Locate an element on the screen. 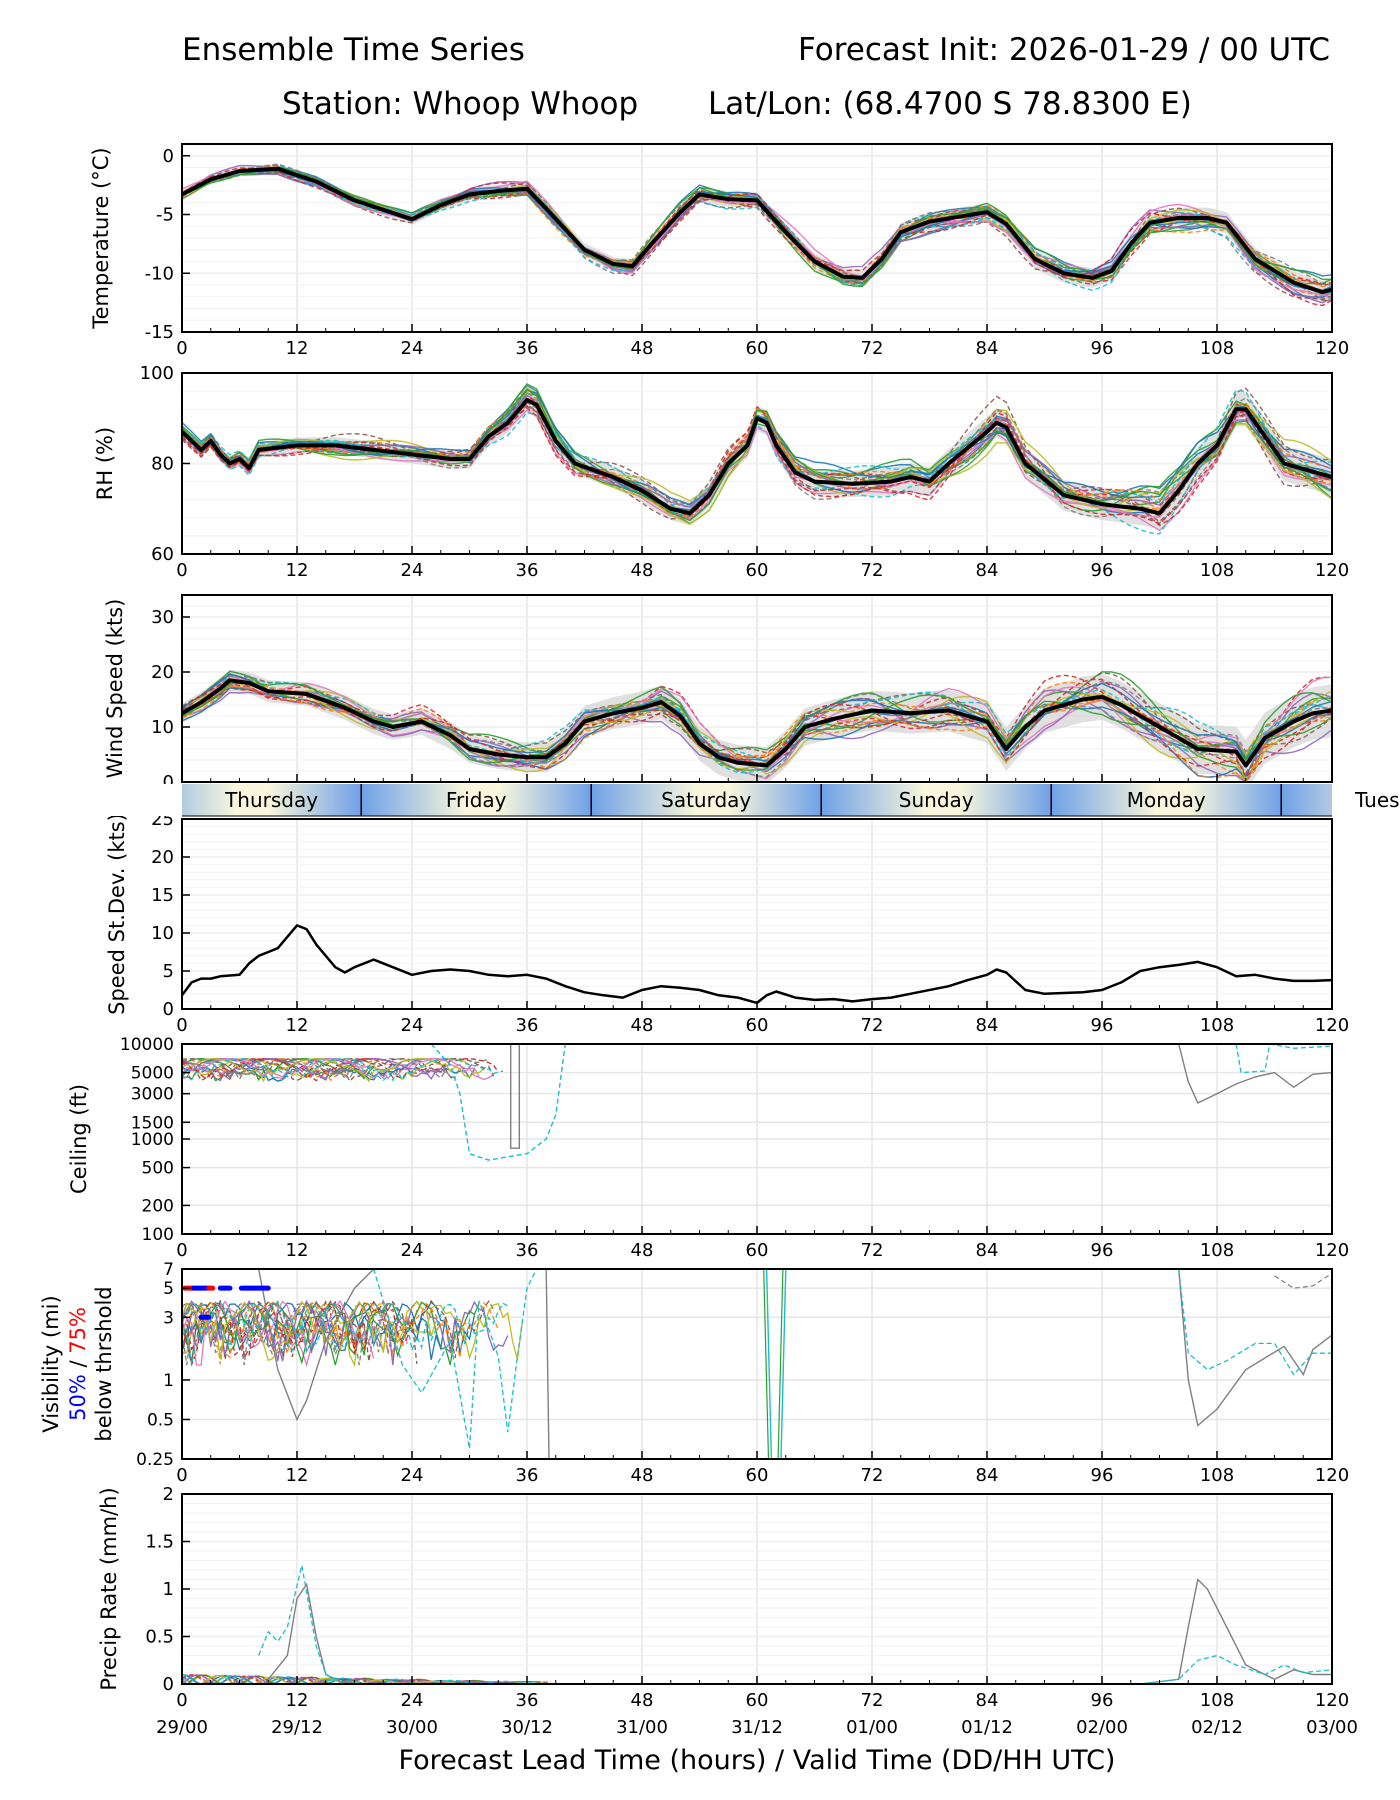  strip-overflow-mask is located at coordinates (1366, 800).